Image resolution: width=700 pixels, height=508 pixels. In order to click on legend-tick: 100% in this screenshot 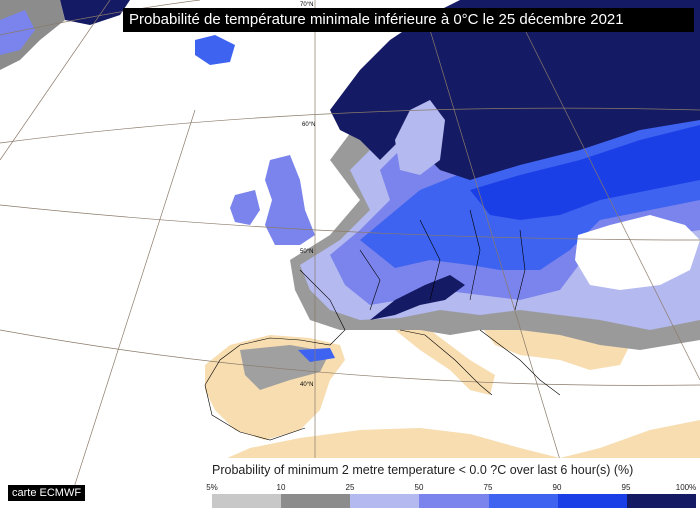, I will do `click(686, 487)`.